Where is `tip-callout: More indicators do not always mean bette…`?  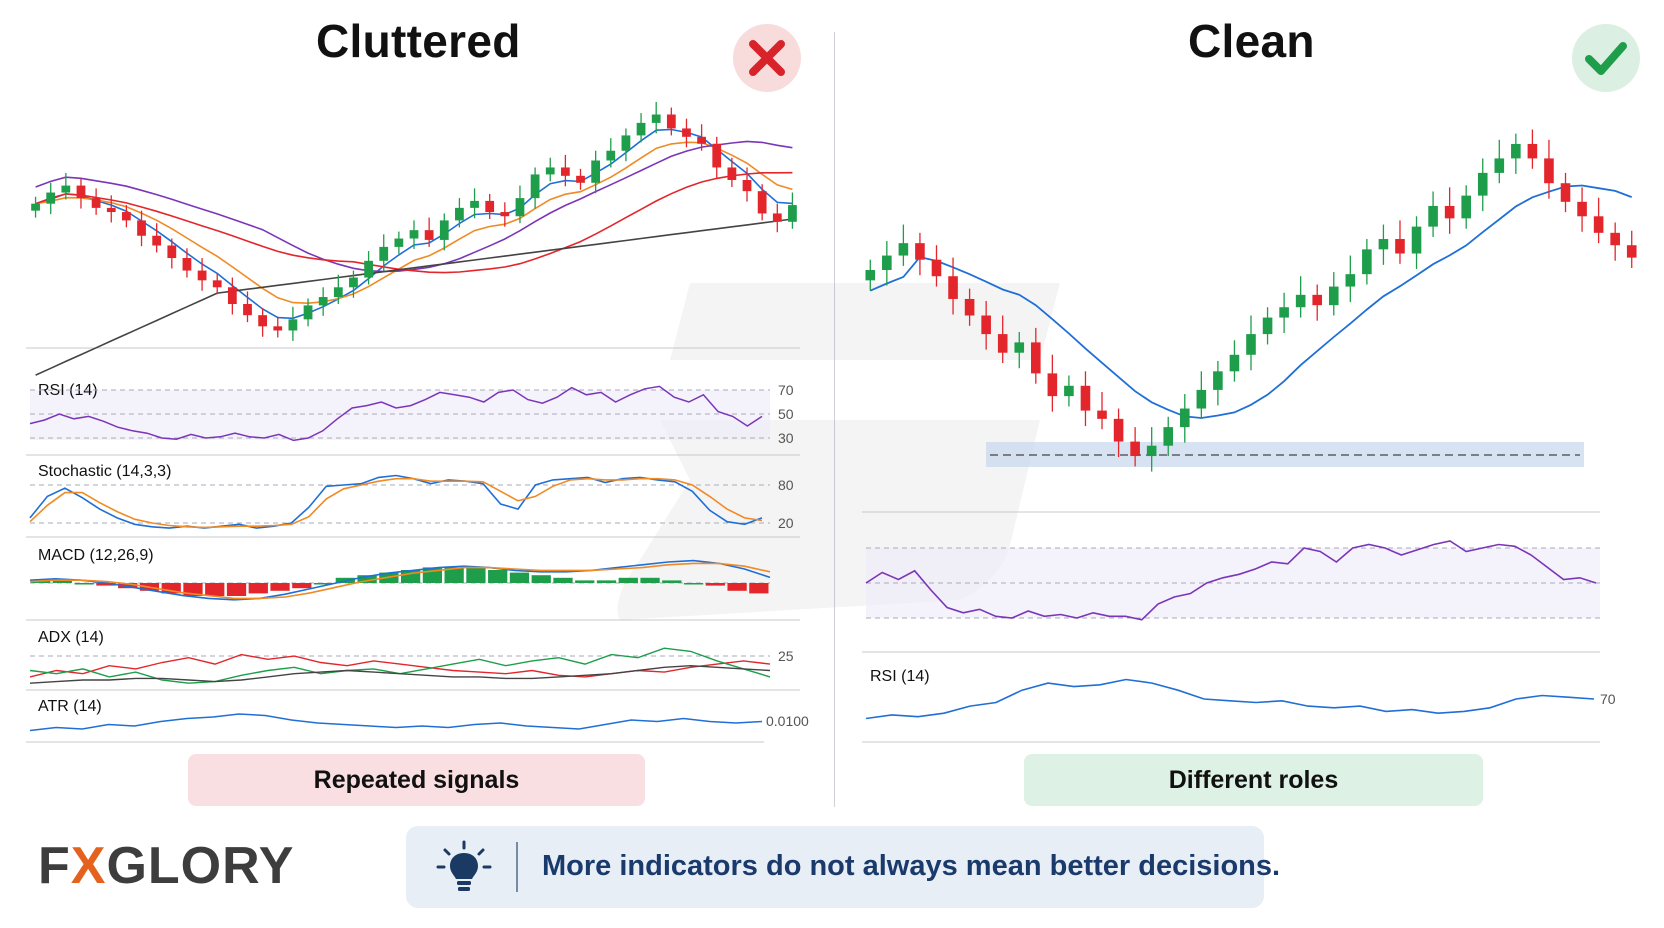
tip-callout: More indicators do not always mean bette… is located at coordinates (843, 867).